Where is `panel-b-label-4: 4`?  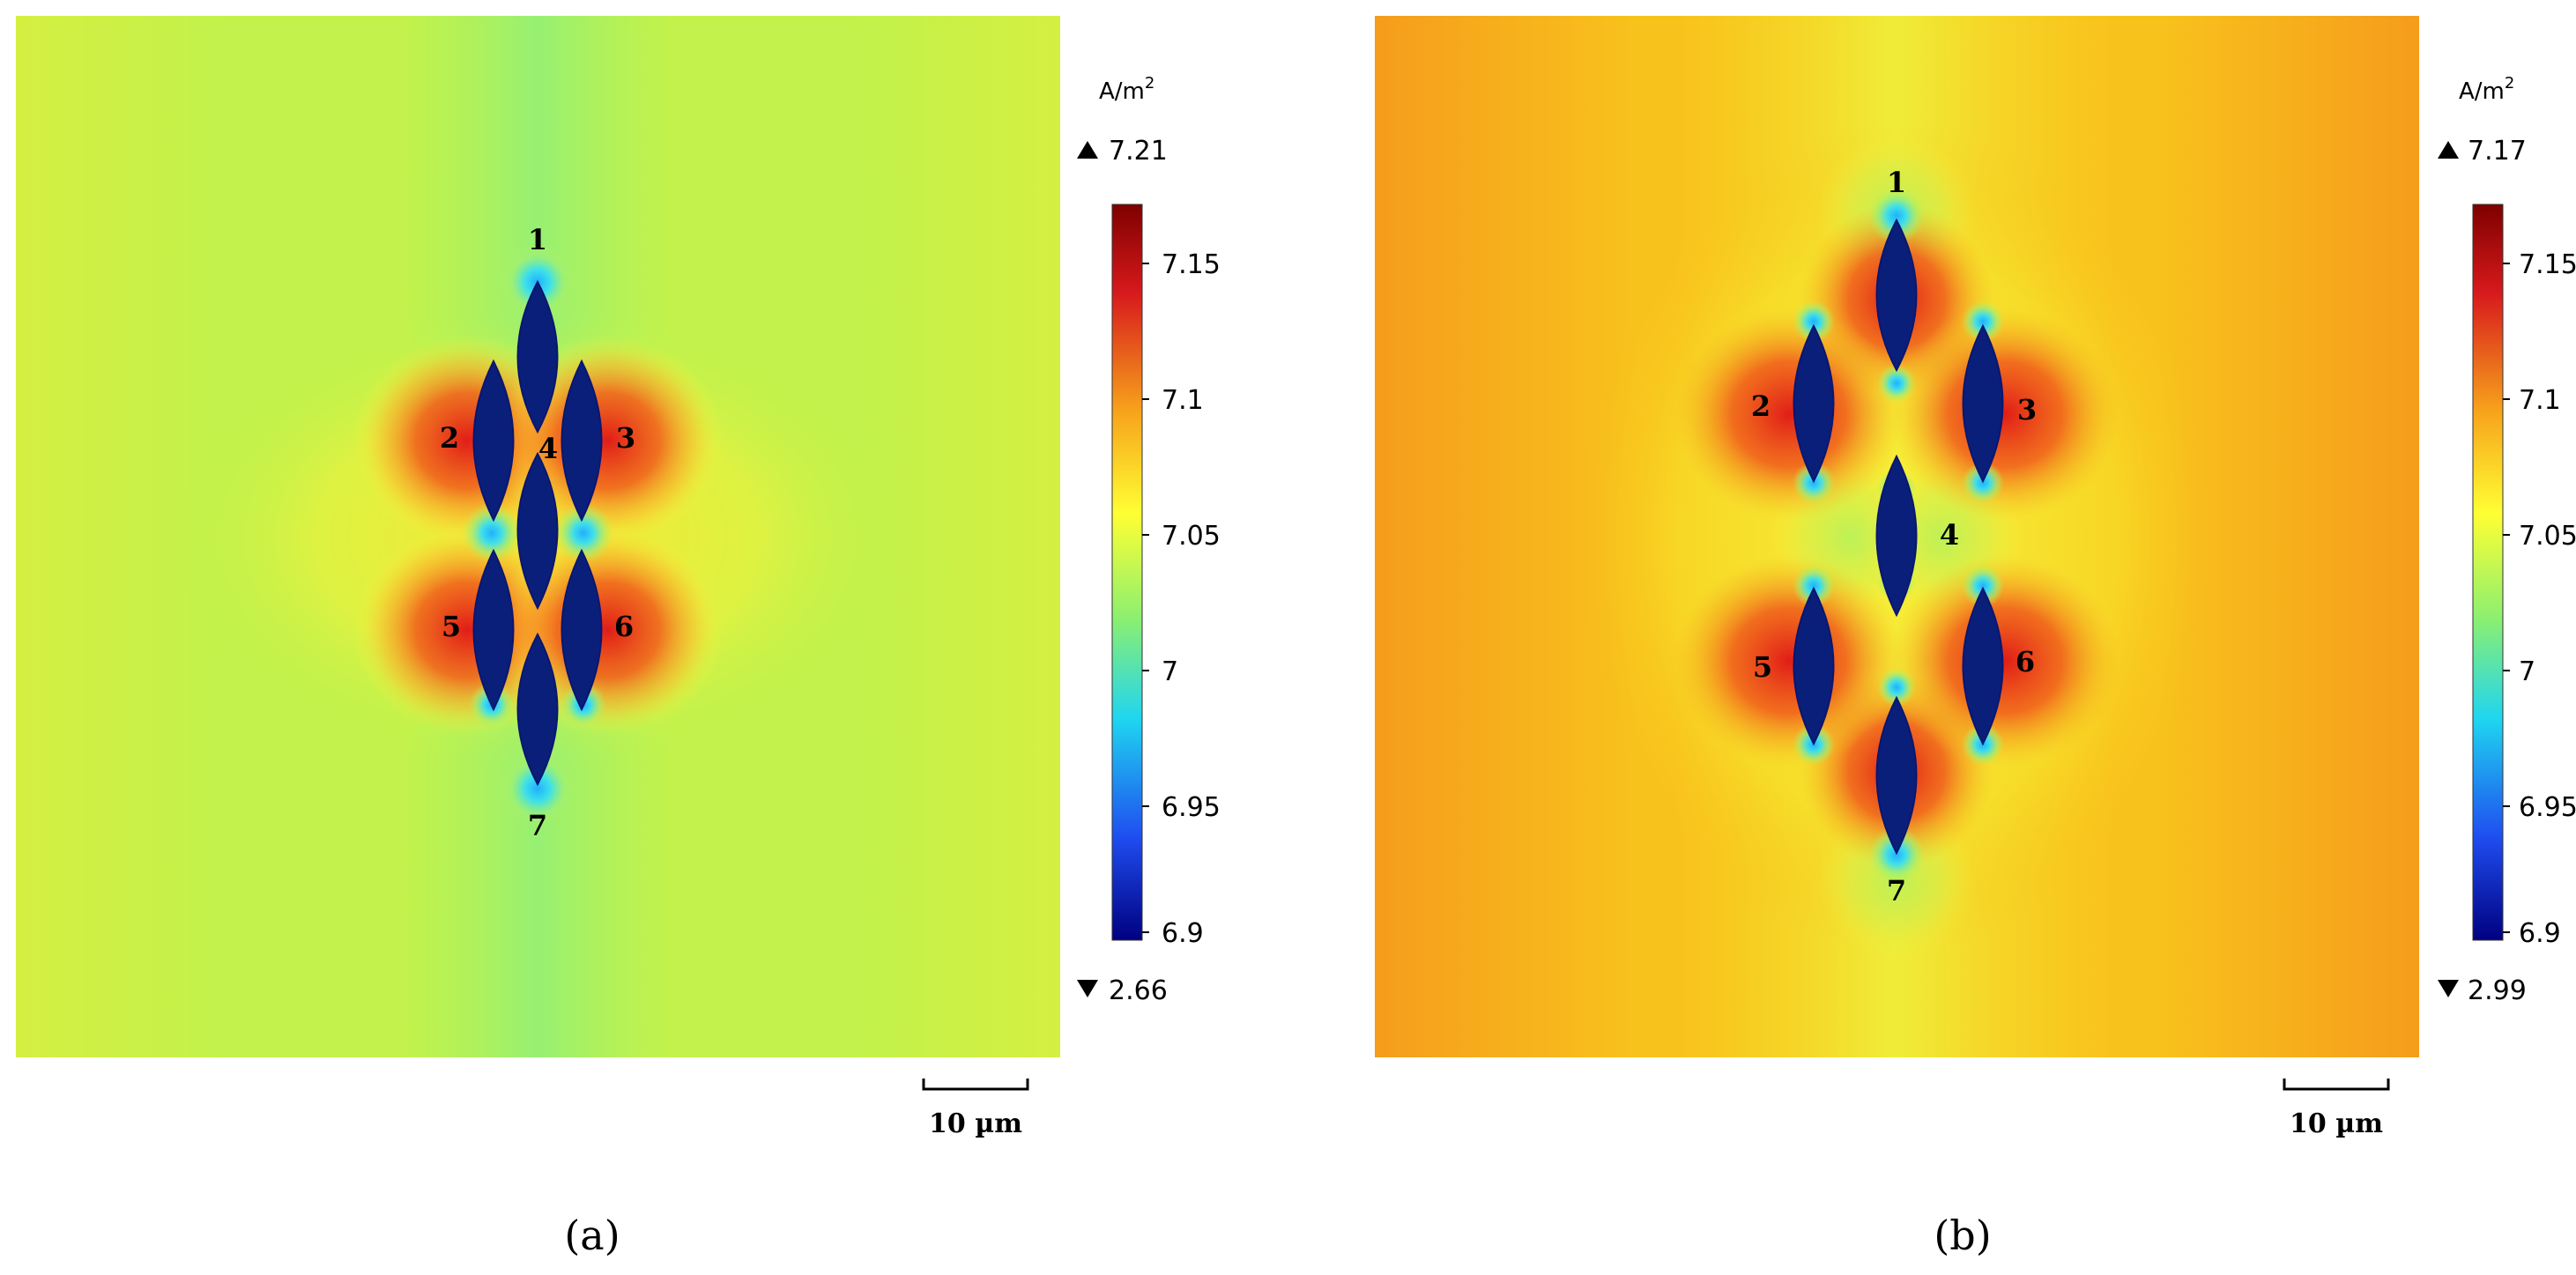
panel-b-label-4: 4 is located at coordinates (1949, 535).